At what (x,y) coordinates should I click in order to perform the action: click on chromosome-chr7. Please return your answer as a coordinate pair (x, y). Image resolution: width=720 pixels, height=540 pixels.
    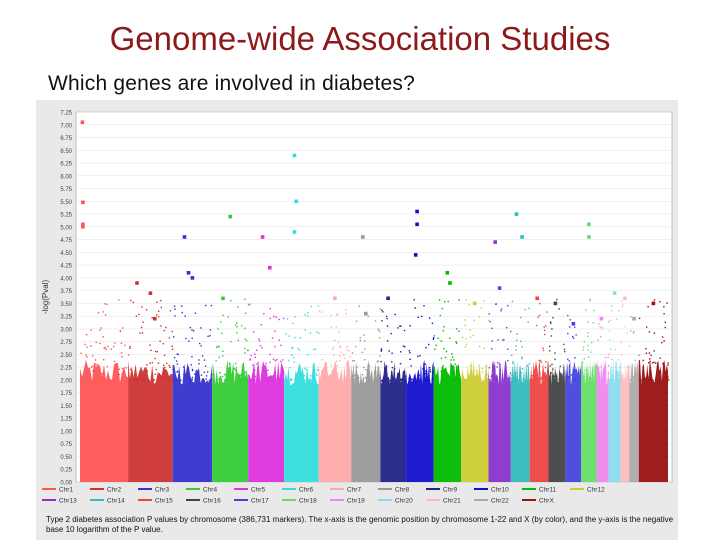
    Looking at the image, I should click on (335, 389).